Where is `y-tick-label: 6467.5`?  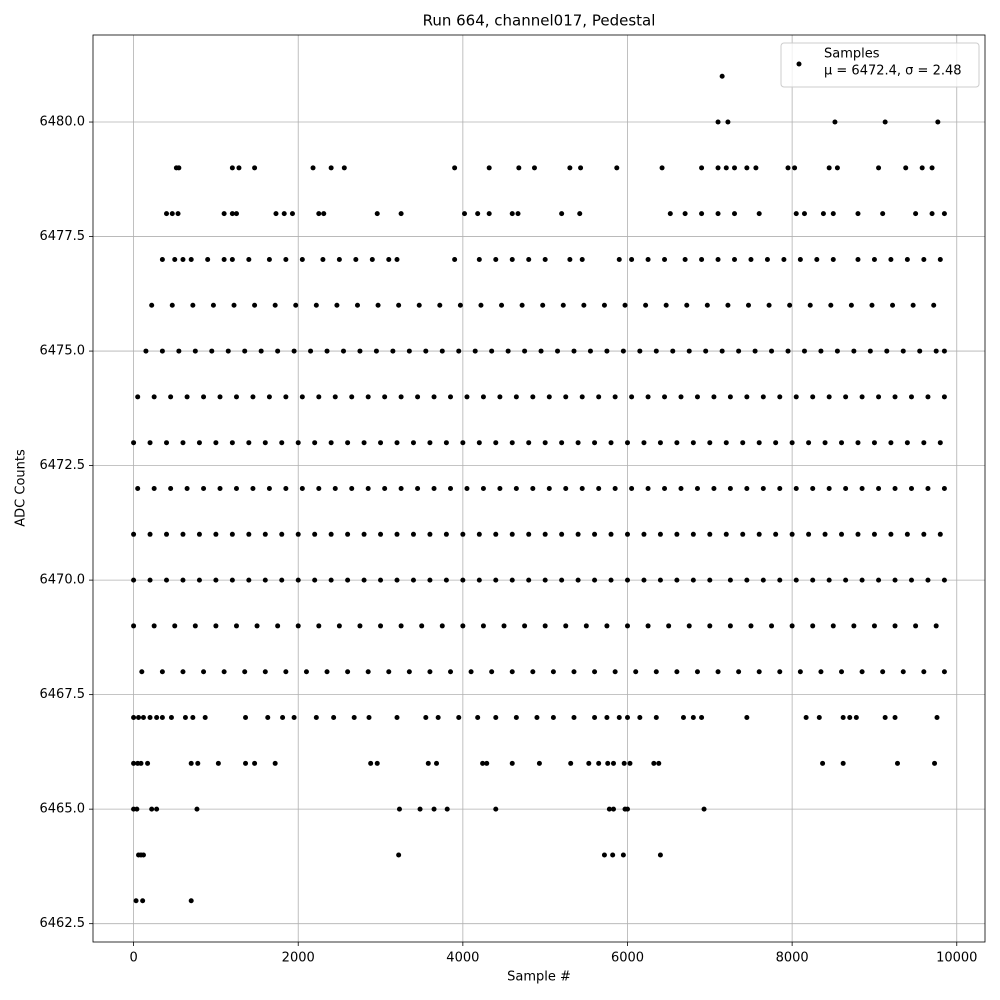 y-tick-label: 6467.5 is located at coordinates (63, 694).